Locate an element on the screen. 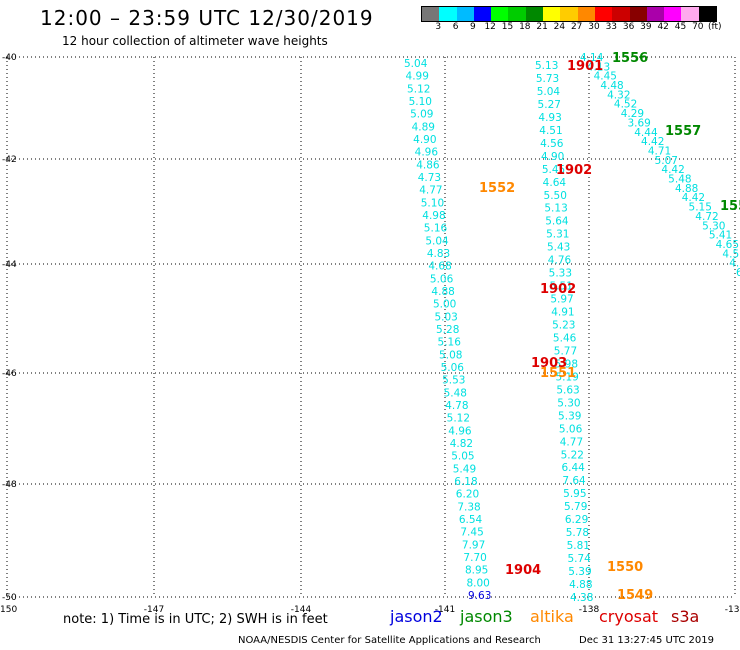 This screenshot has width=740, height=650. wave-height-value: 5.63 is located at coordinates (567, 390).